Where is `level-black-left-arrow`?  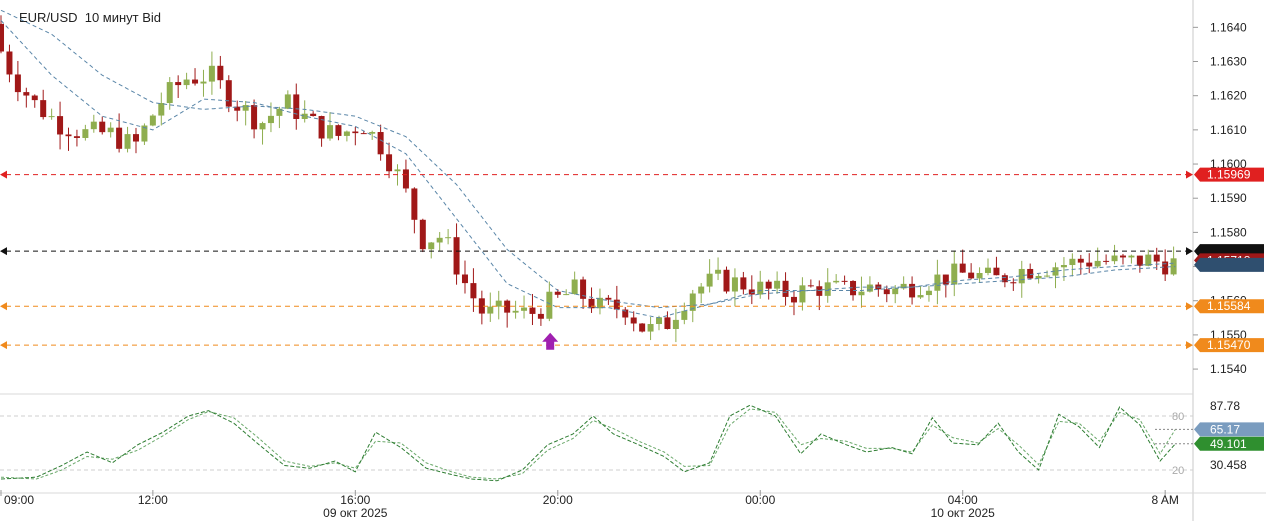 level-black-left-arrow is located at coordinates (3, 251).